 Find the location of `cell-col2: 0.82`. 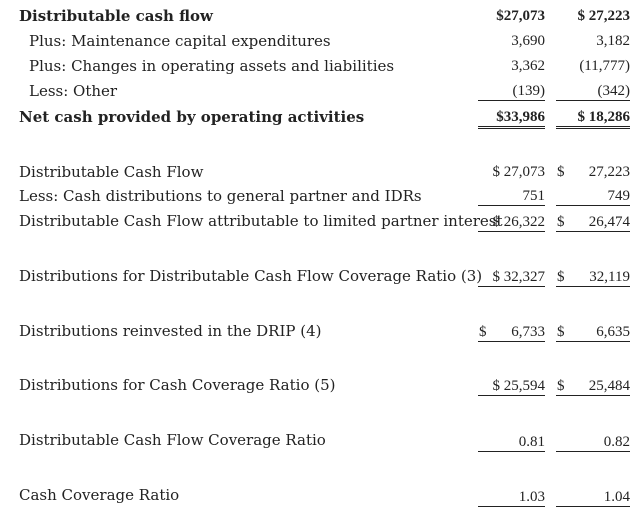

cell-col2: 0.82 is located at coordinates (593, 442).